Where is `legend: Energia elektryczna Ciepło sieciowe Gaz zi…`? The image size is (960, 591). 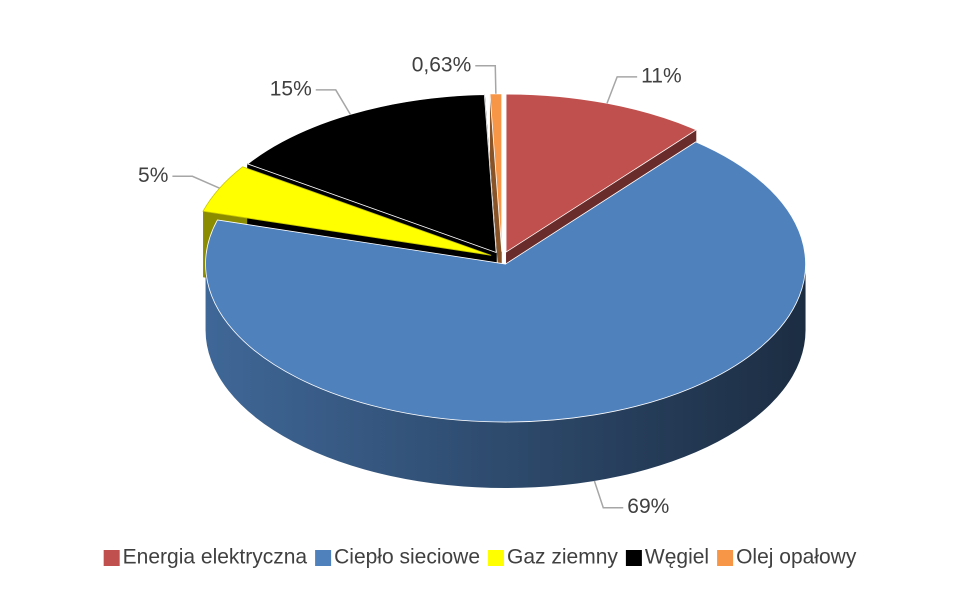 legend: Energia elektryczna Ciepło sieciowe Gaz zi… is located at coordinates (480, 557).